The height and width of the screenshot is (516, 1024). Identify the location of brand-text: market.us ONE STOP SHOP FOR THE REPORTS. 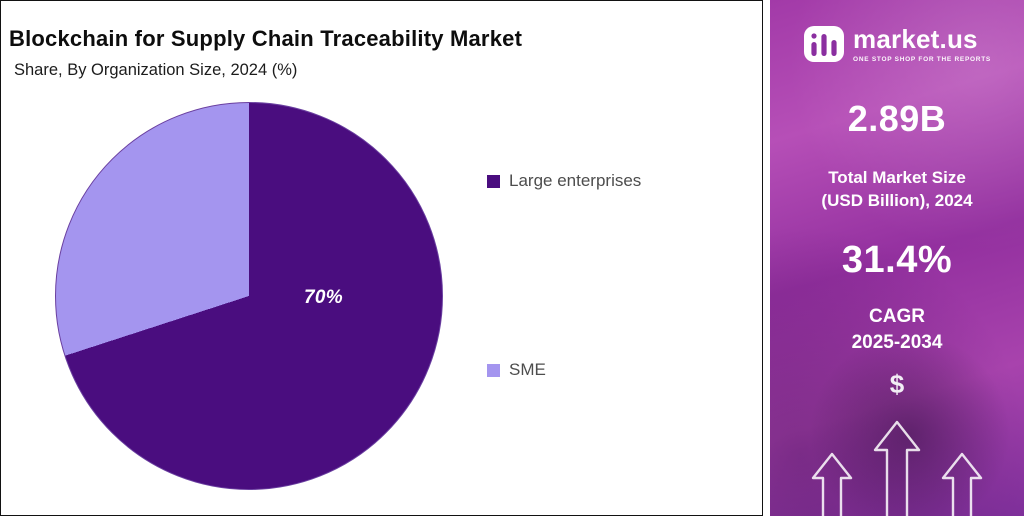
(922, 44).